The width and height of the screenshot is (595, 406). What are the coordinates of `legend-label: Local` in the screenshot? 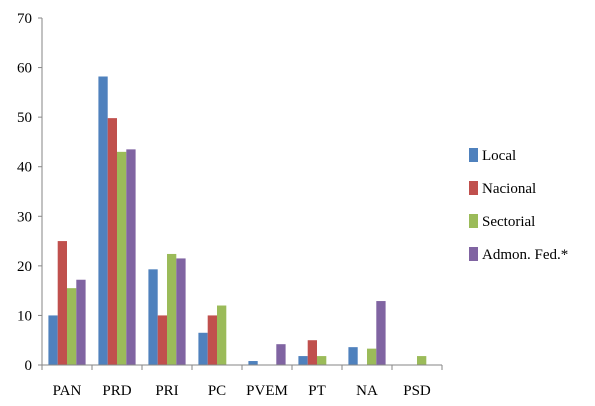 It's located at (499, 156).